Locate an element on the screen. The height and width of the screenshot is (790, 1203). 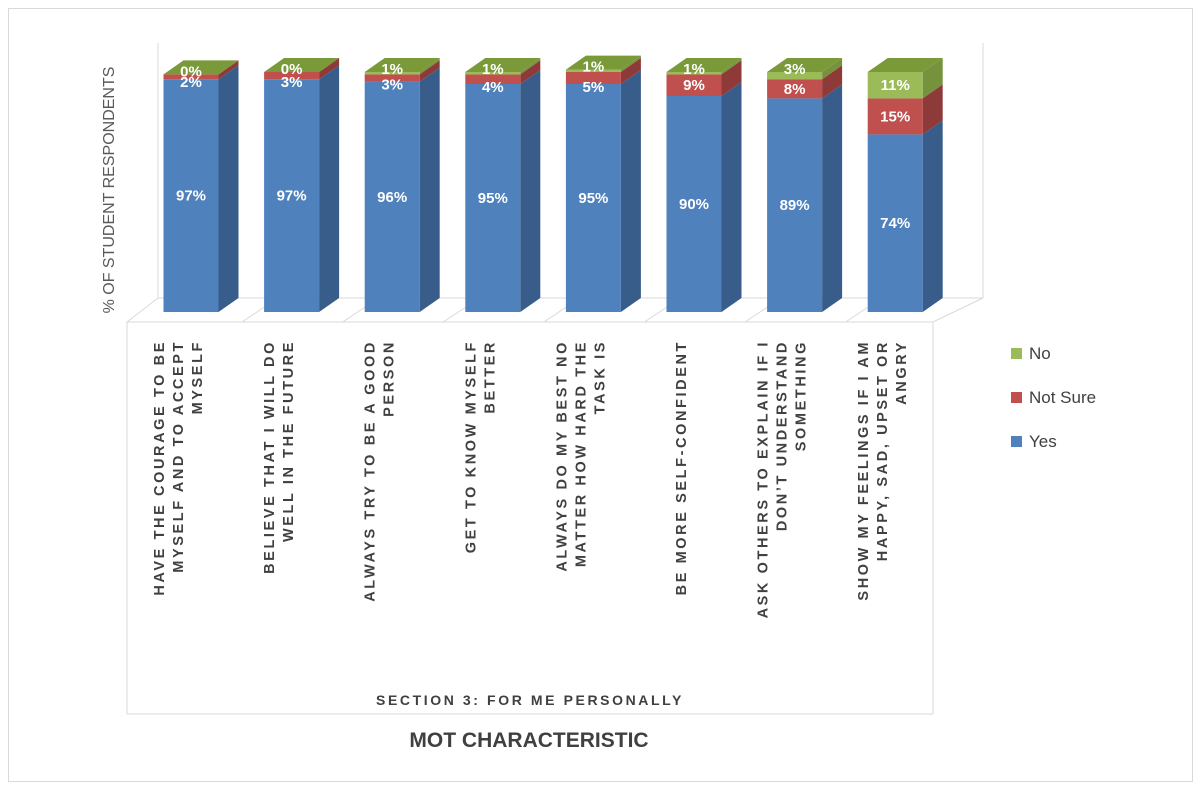
data-label-not-sure: 8% is located at coordinates (795, 89).